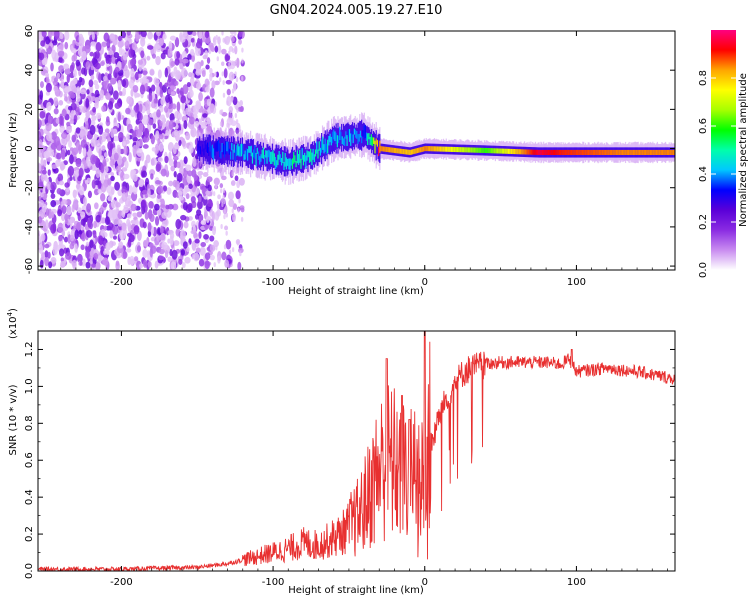 Image resolution: width=750 pixels, height=600 pixels. I want to click on y-tick-label: 0.8, so click(29, 423).